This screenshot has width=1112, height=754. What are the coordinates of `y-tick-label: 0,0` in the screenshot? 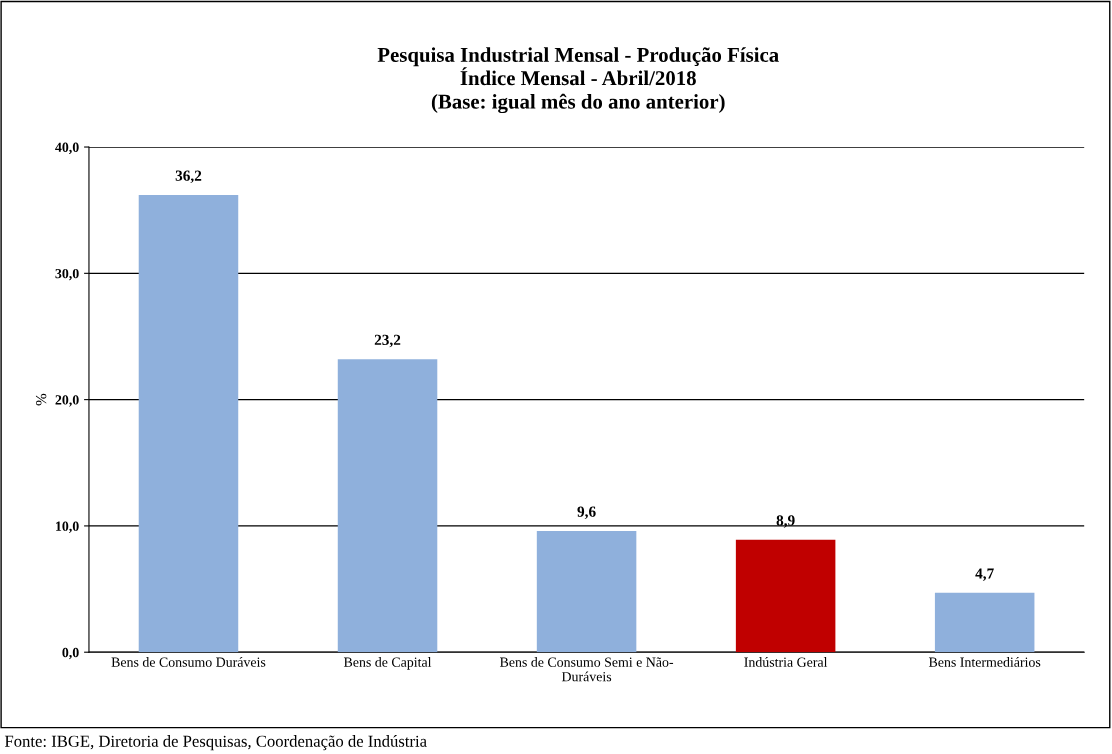 It's located at (70, 653).